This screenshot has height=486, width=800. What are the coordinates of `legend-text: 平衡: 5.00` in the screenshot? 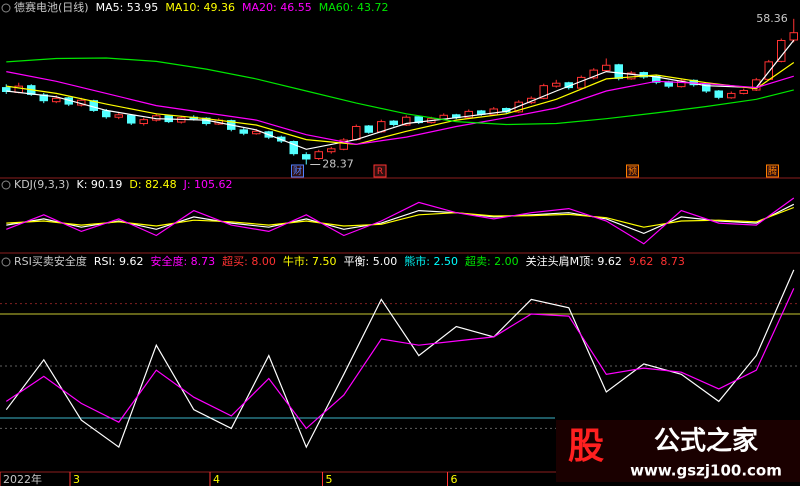 It's located at (371, 261).